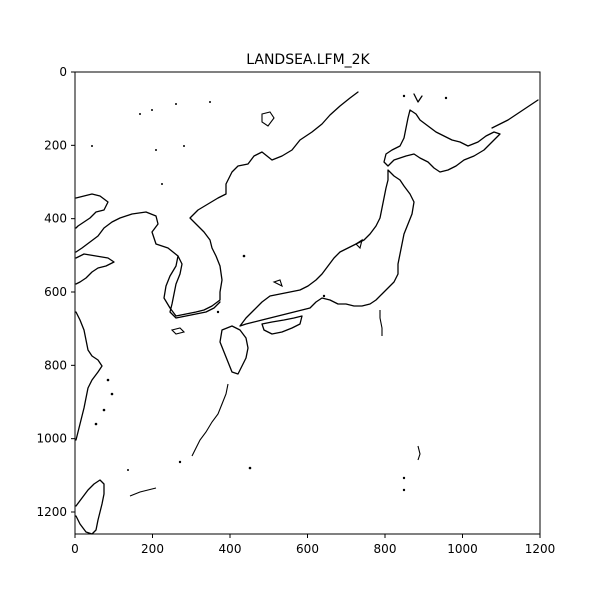 The image size is (600, 600). Describe the element at coordinates (277, 283) in the screenshot. I see `island-oki` at that location.